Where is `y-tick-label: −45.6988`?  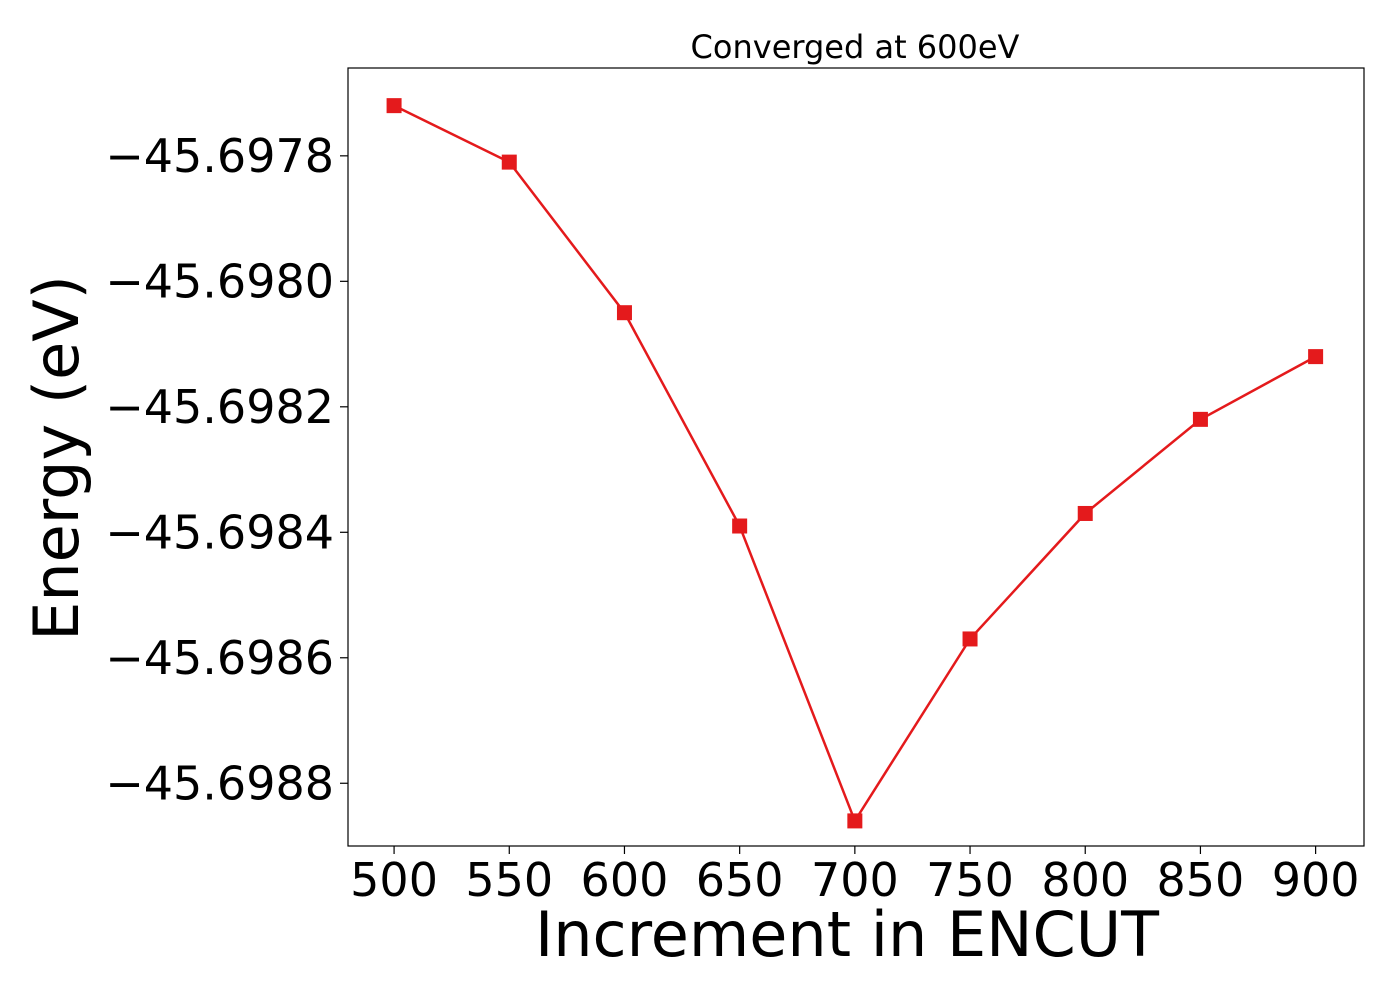 y-tick-label: −45.6988 is located at coordinates (219, 783).